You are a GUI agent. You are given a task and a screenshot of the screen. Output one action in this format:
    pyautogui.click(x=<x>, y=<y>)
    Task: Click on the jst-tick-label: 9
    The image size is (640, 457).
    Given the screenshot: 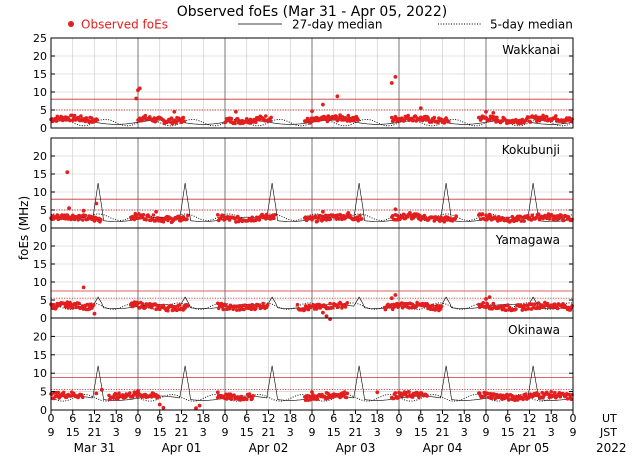 What is the action you would take?
    pyautogui.click(x=138, y=432)
    